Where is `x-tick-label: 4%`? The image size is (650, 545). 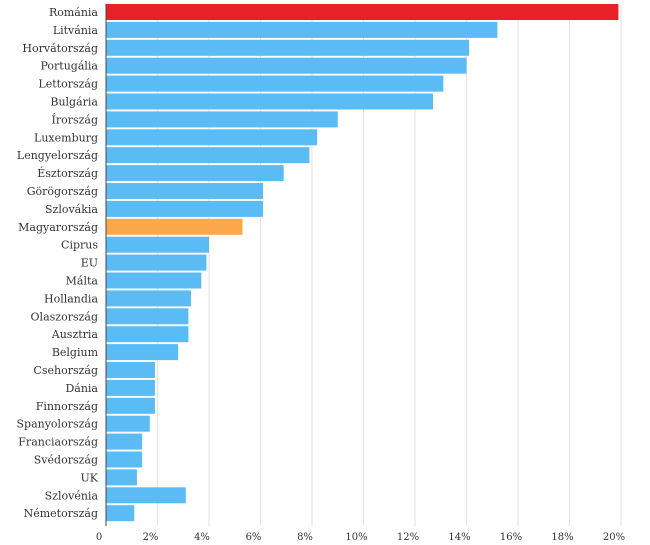 x-tick-label: 4% is located at coordinates (202, 537).